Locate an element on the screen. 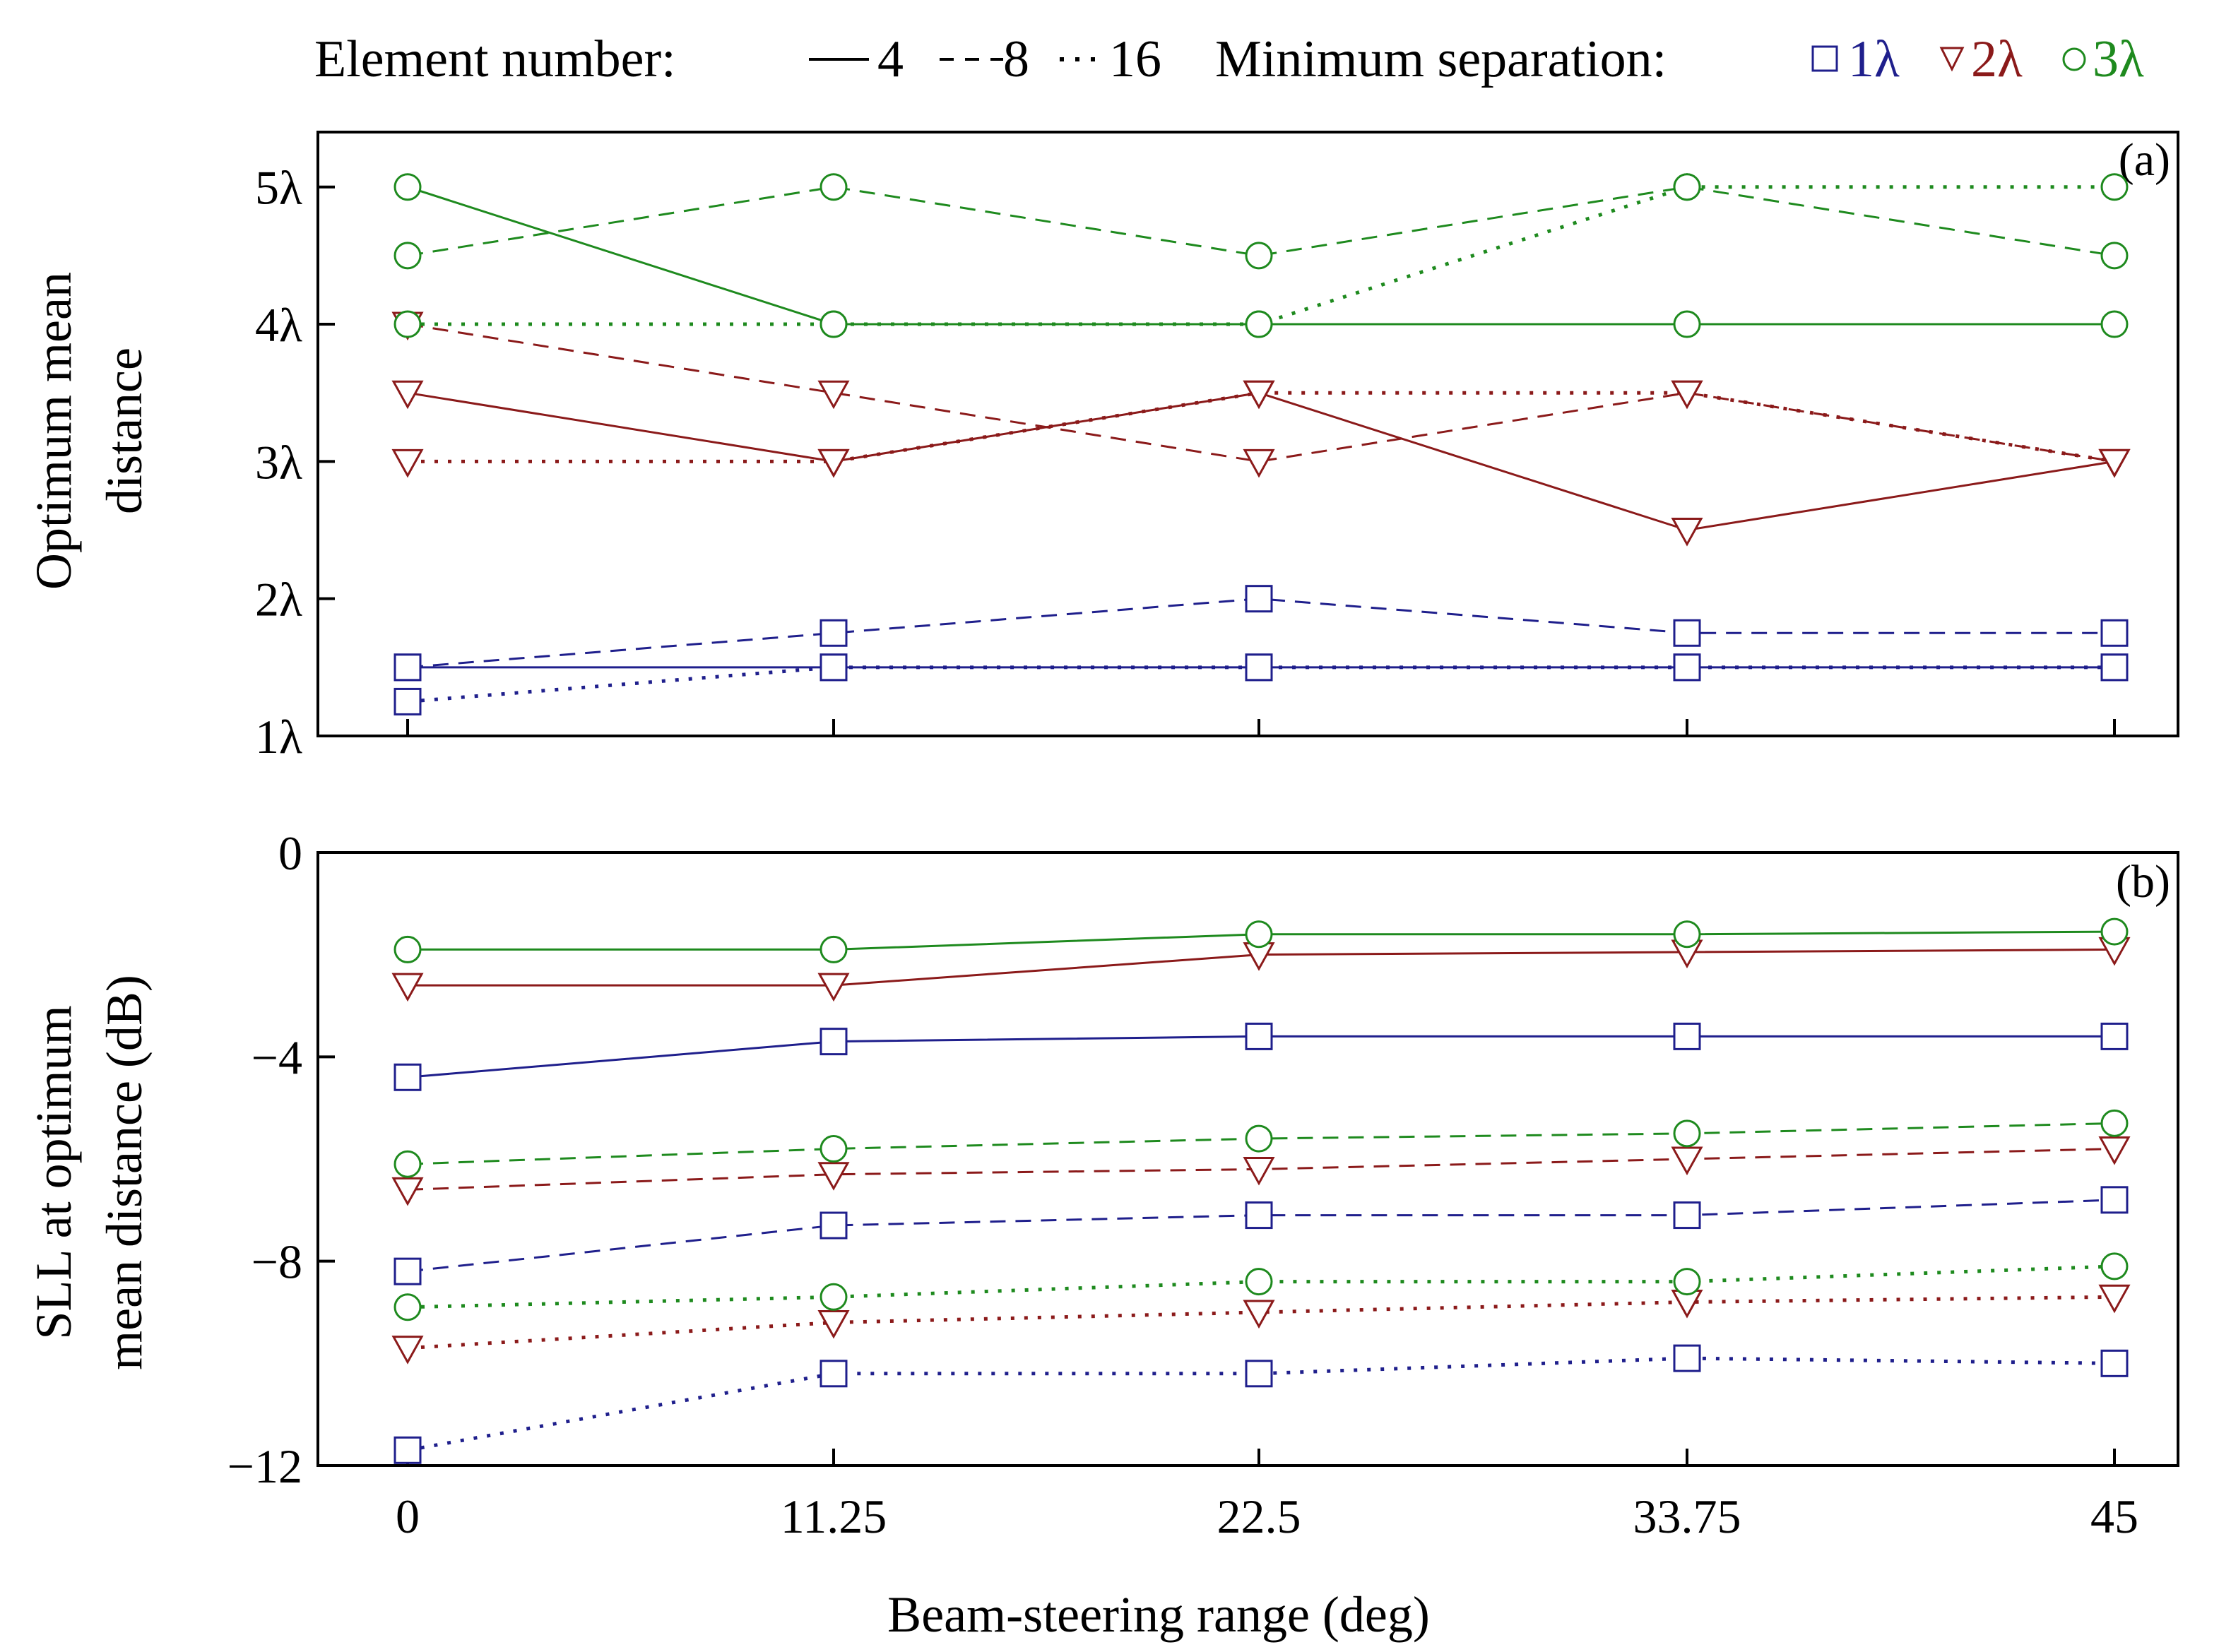 This screenshot has width=2231, height=1652. legend-element-4: 4 is located at coordinates (890, 59).